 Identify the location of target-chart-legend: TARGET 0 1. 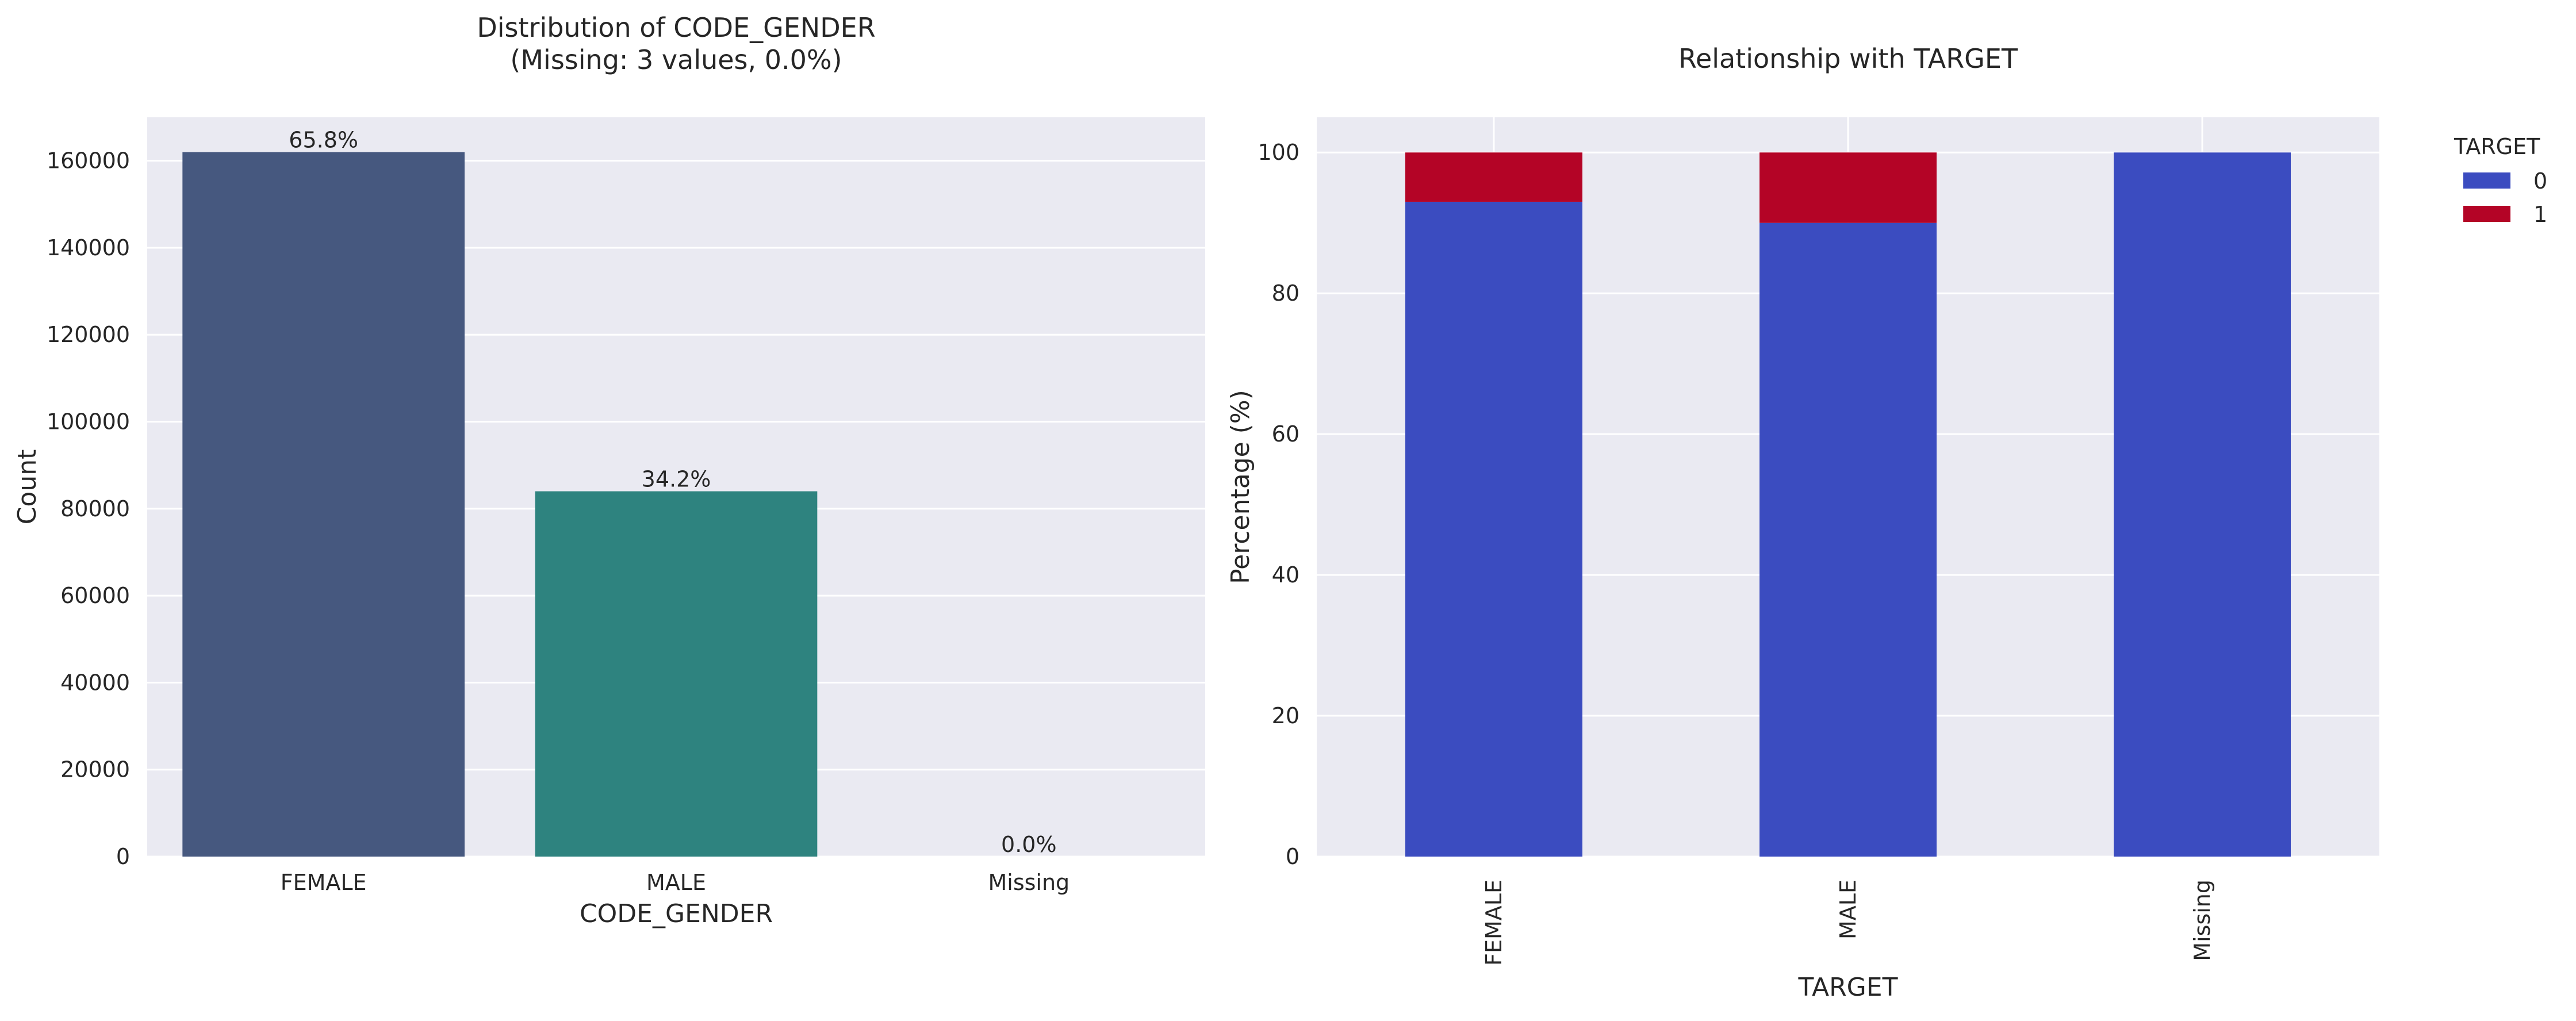
(2500, 180).